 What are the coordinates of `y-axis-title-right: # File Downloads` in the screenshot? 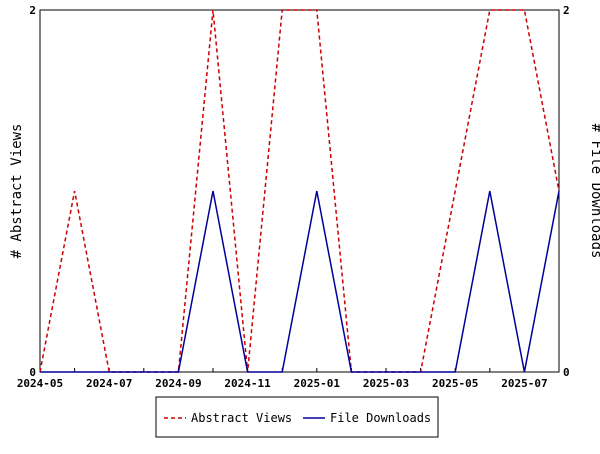 It's located at (594, 191).